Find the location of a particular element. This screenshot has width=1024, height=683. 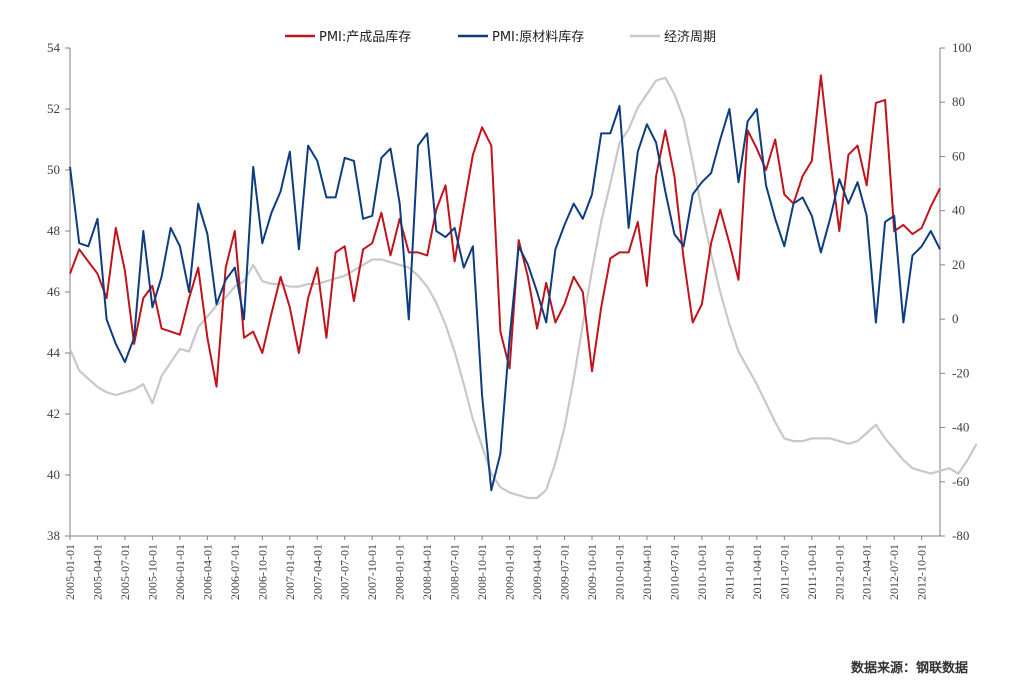

left-tick-label: 38 is located at coordinates (53, 535).